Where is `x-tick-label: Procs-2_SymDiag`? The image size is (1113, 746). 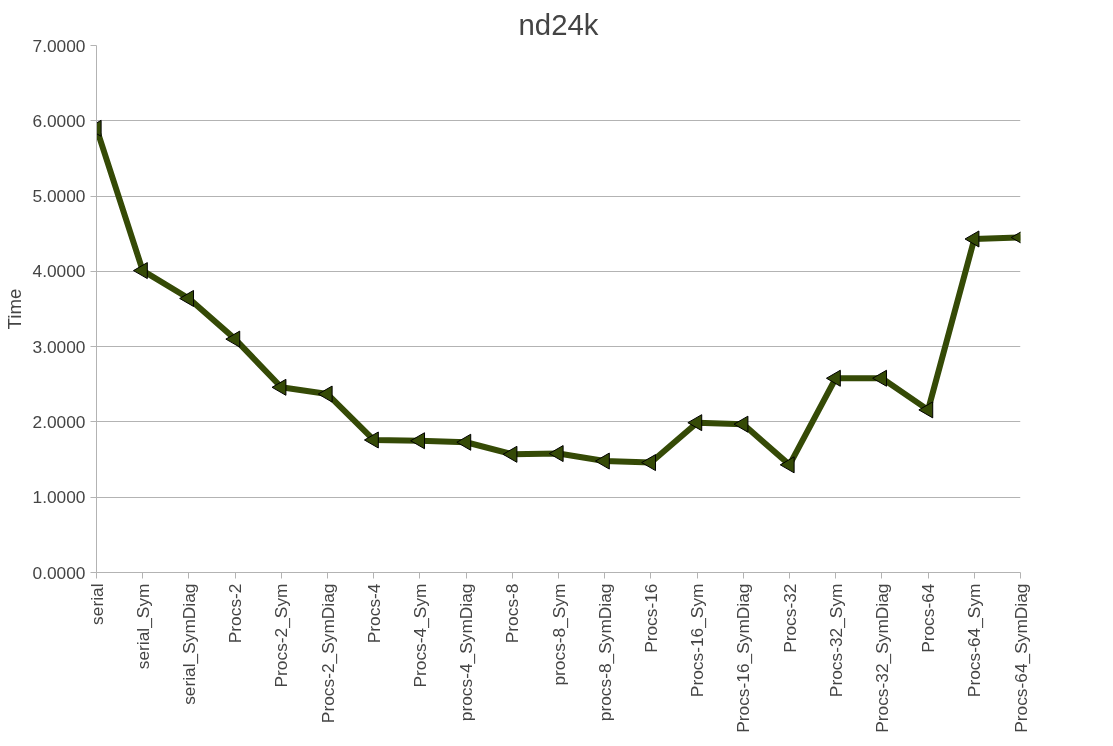 x-tick-label: Procs-2_SymDiag is located at coordinates (327, 653).